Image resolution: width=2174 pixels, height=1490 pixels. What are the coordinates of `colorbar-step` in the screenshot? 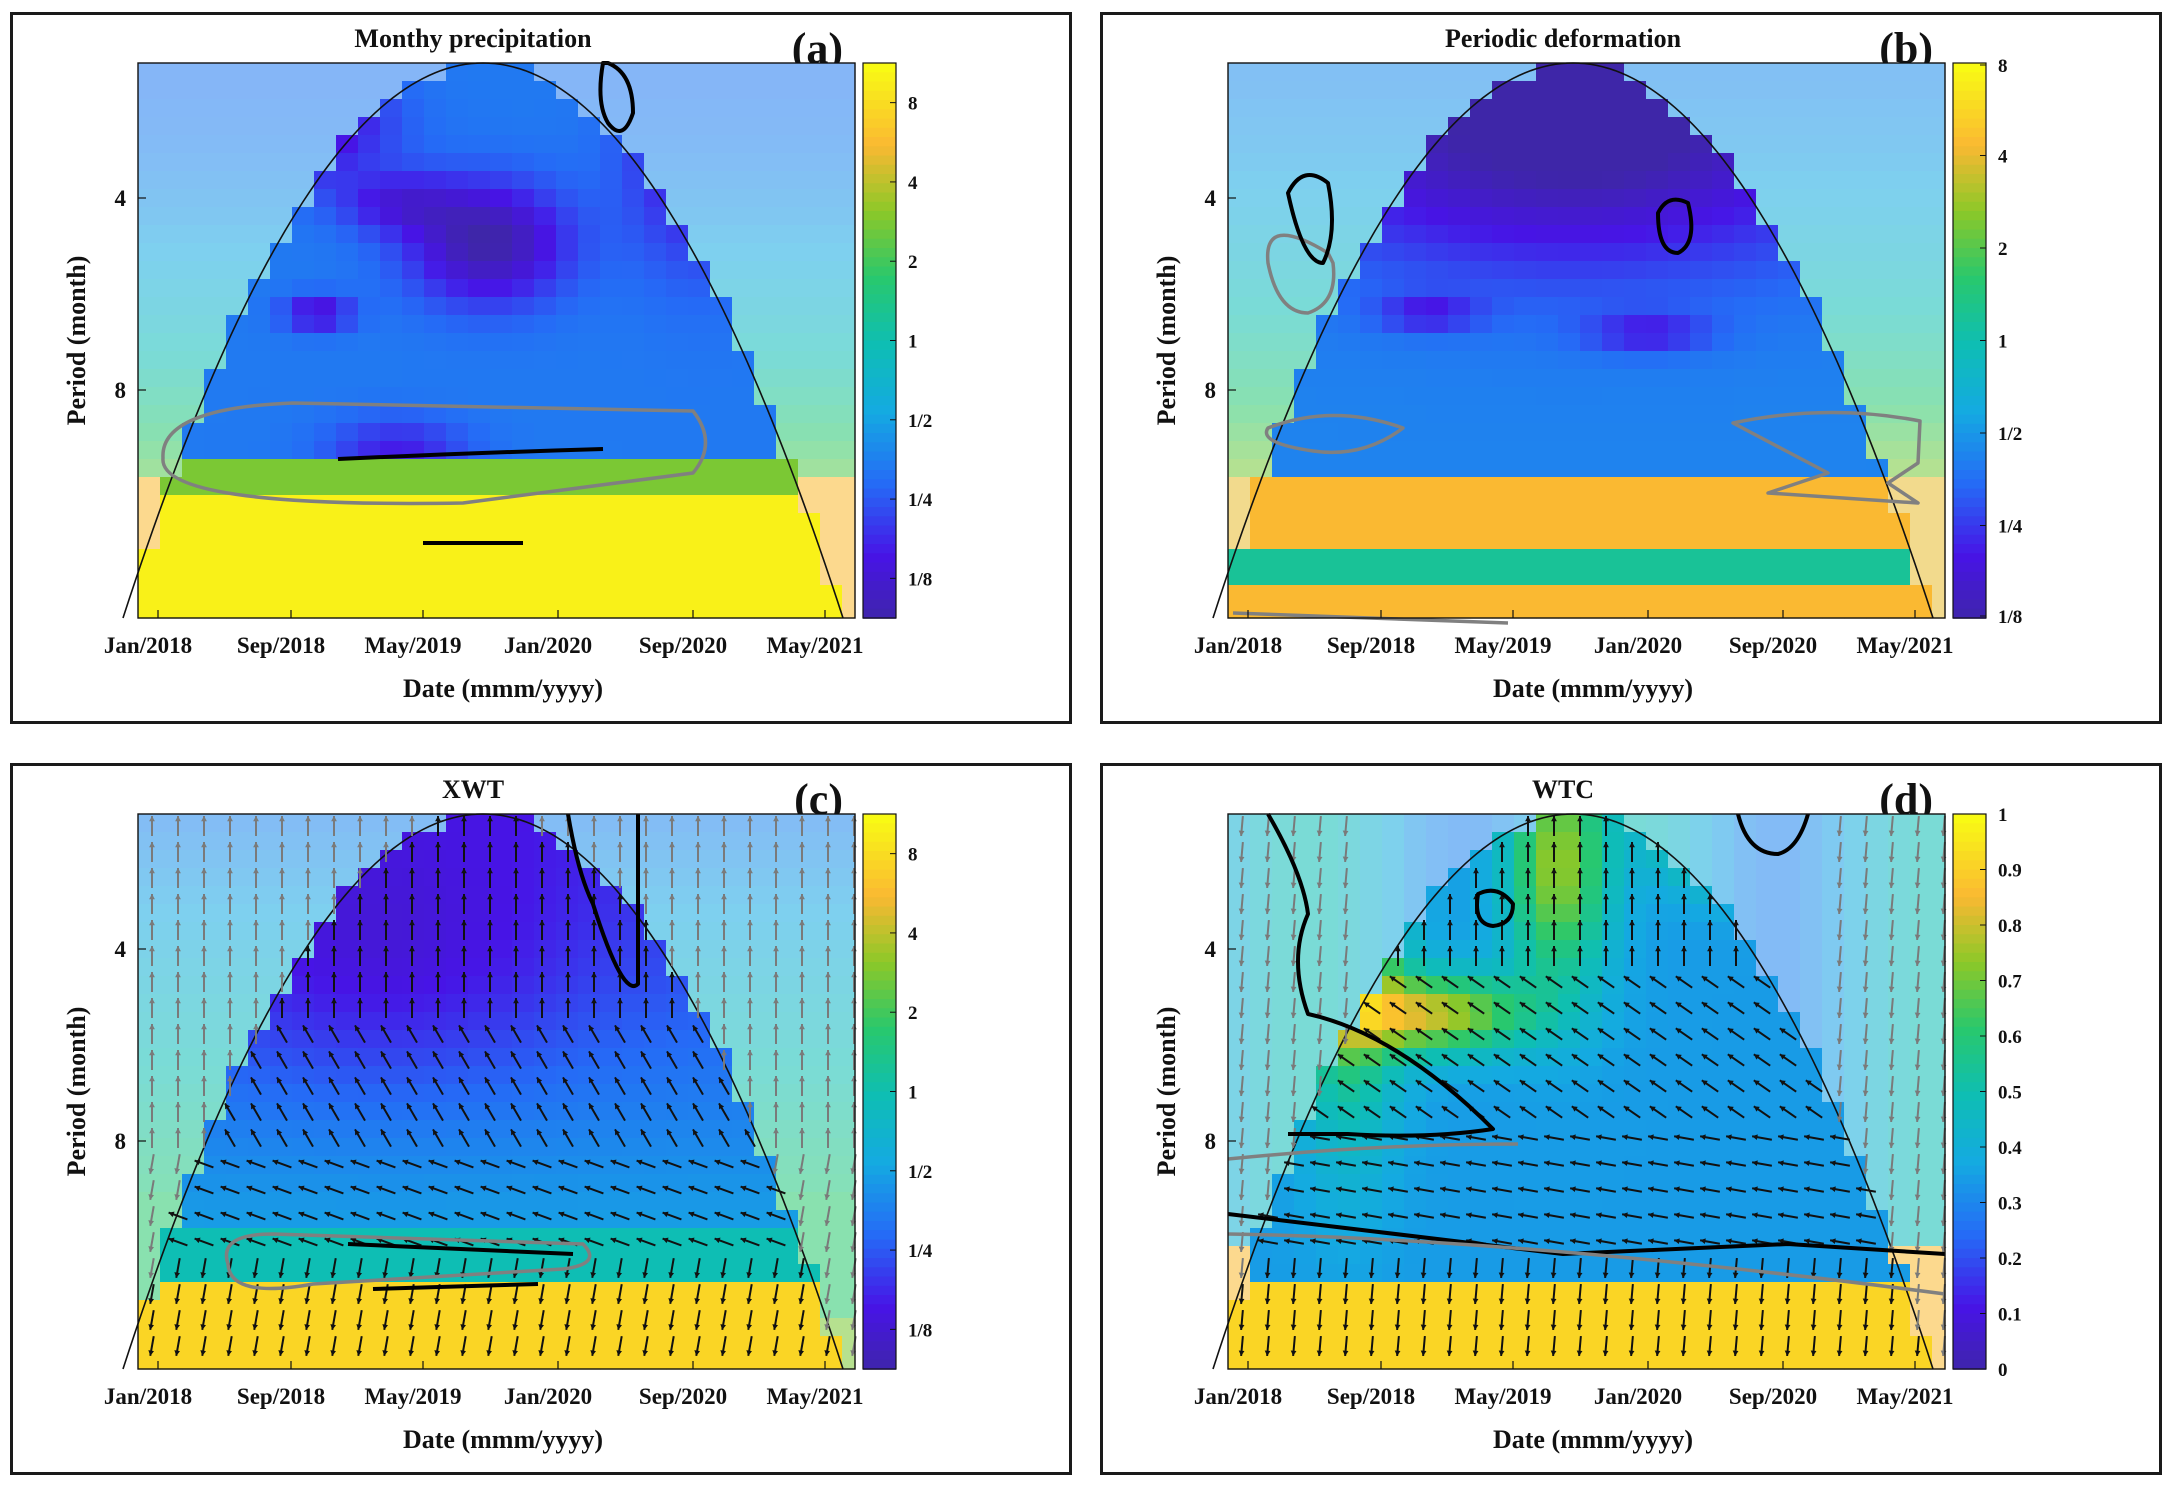 It's located at (879, 512).